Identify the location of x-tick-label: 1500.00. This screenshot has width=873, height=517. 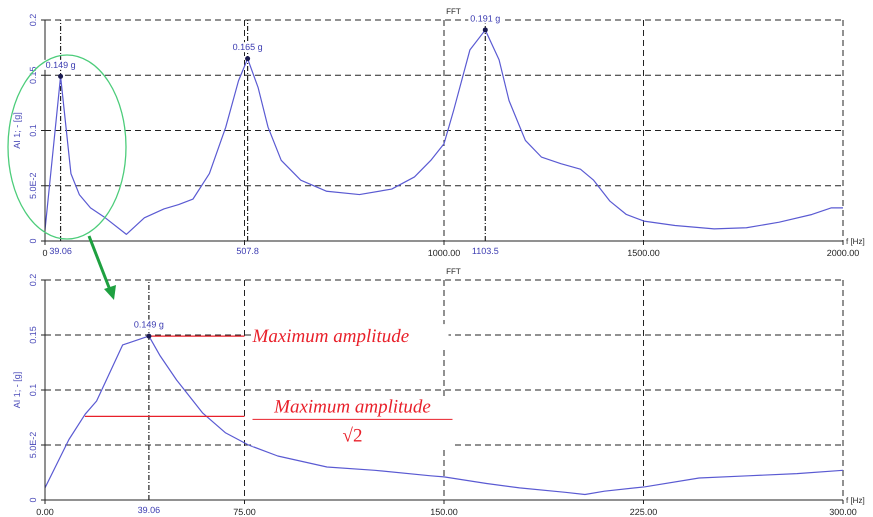
(643, 253).